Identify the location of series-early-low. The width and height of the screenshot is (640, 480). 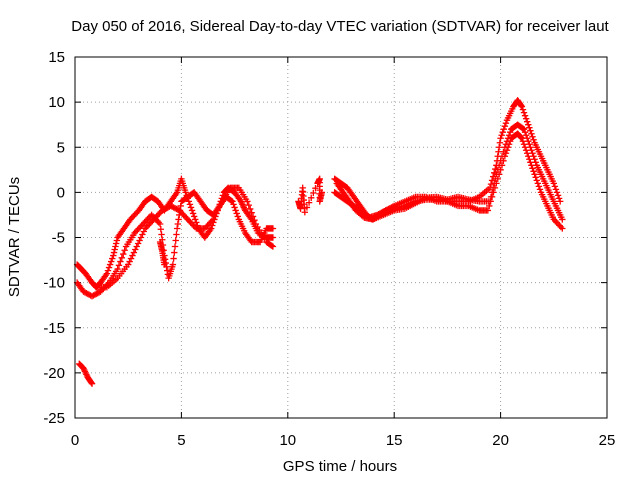
(86, 373).